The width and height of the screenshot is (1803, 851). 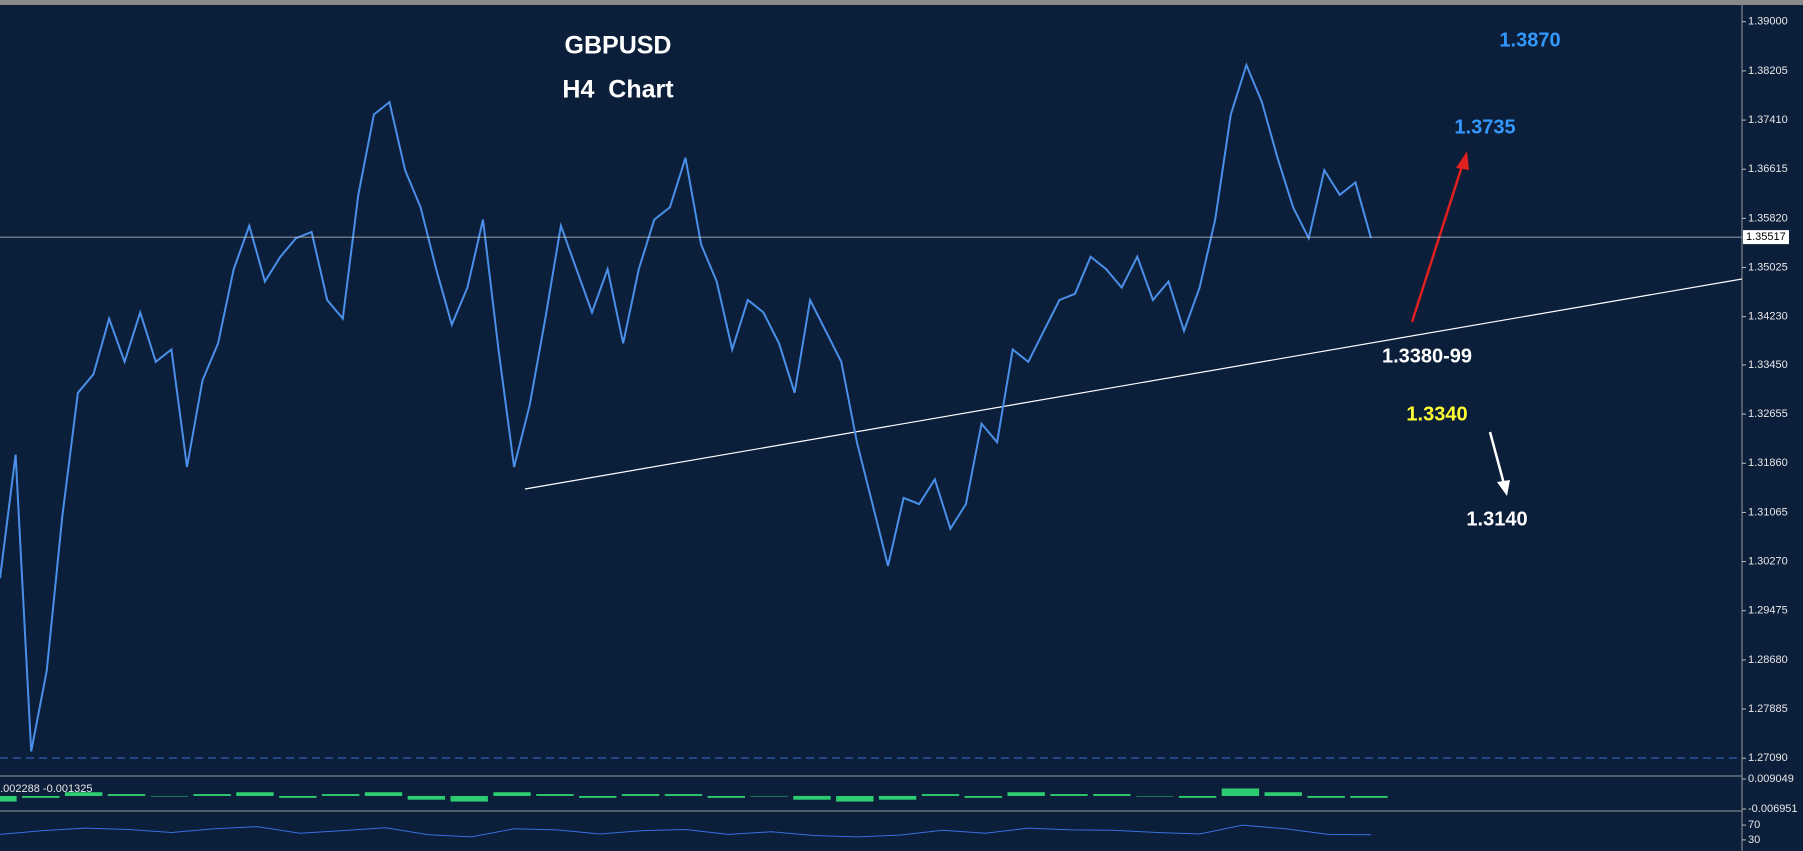 I want to click on last-price-box, so click(x=1766, y=237).